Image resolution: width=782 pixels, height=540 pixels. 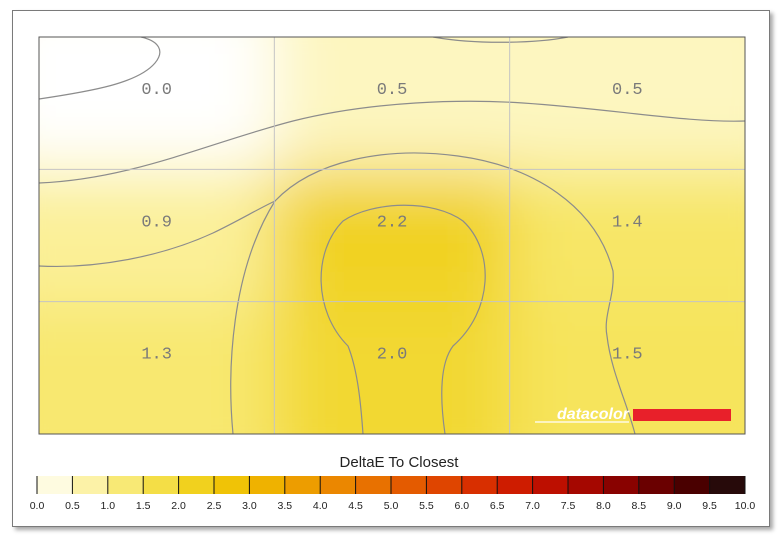 What do you see at coordinates (391, 506) in the screenshot?
I see `colorbar-tick-label-11: 5.0` at bounding box center [391, 506].